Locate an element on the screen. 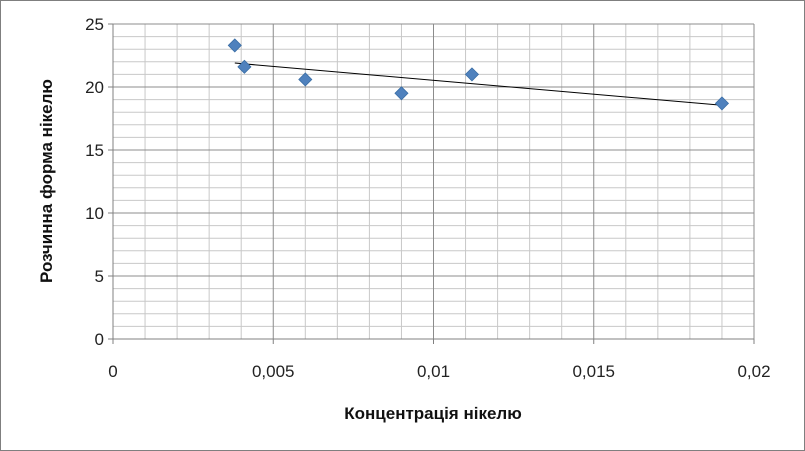 This screenshot has height=451, width=805. linear-trendline is located at coordinates (478, 84).